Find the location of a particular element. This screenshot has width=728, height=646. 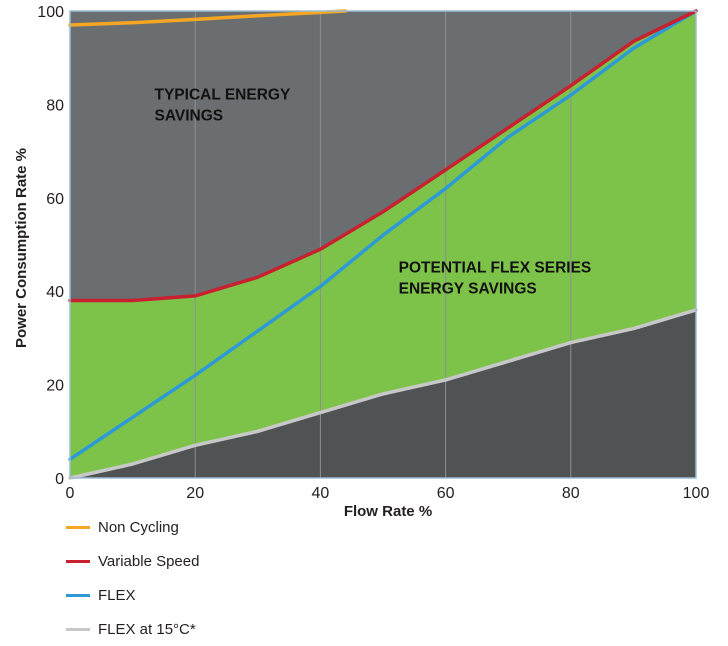

y-axis-title: Power Consumption Rate % is located at coordinates (21, 248).